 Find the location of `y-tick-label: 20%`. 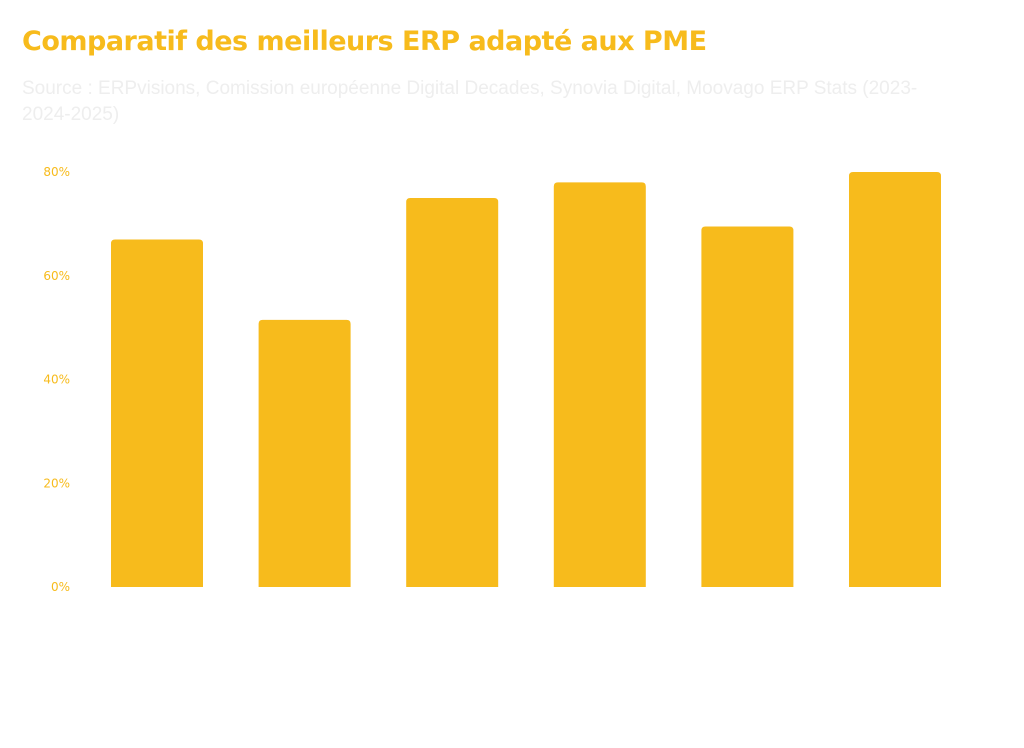

y-tick-label: 20% is located at coordinates (56, 483).